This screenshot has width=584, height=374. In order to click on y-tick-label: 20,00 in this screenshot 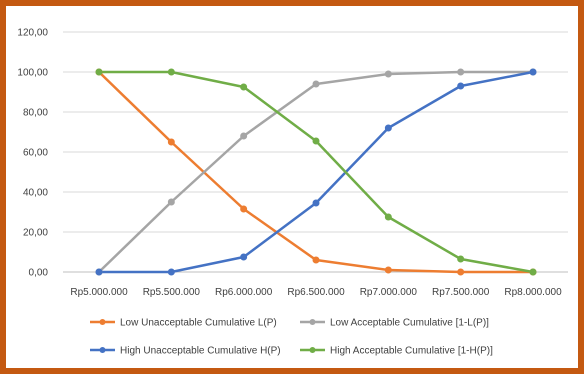, I will do `click(35, 233)`.